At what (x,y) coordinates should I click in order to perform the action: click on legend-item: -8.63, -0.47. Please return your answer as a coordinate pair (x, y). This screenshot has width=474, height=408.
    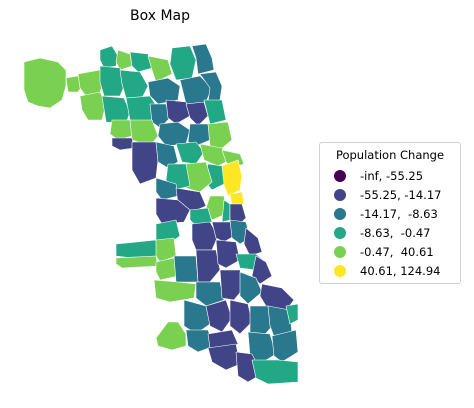
    Looking at the image, I should click on (390, 232).